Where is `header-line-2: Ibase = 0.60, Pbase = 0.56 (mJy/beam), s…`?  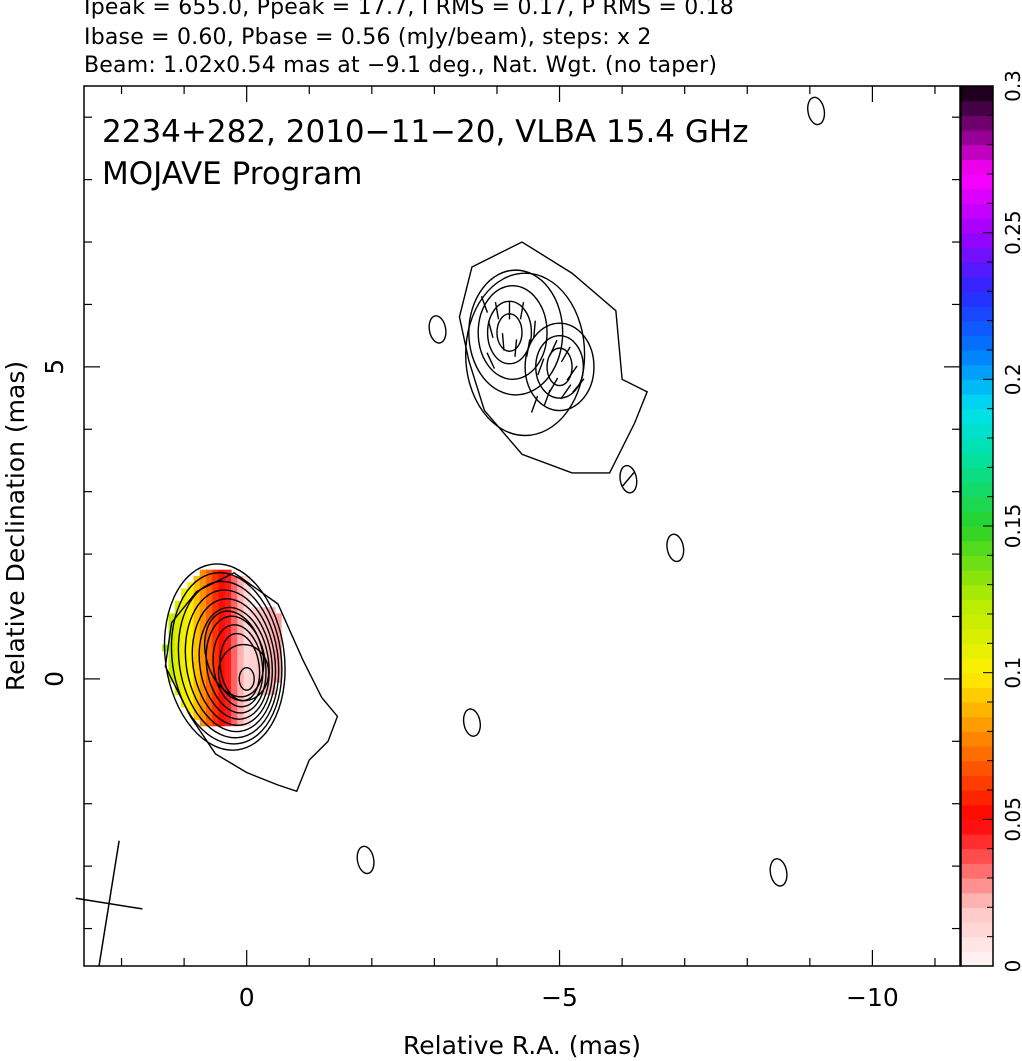
header-line-2: Ibase = 0.60, Pbase = 0.56 (mJy/beam), s… is located at coordinates (368, 37).